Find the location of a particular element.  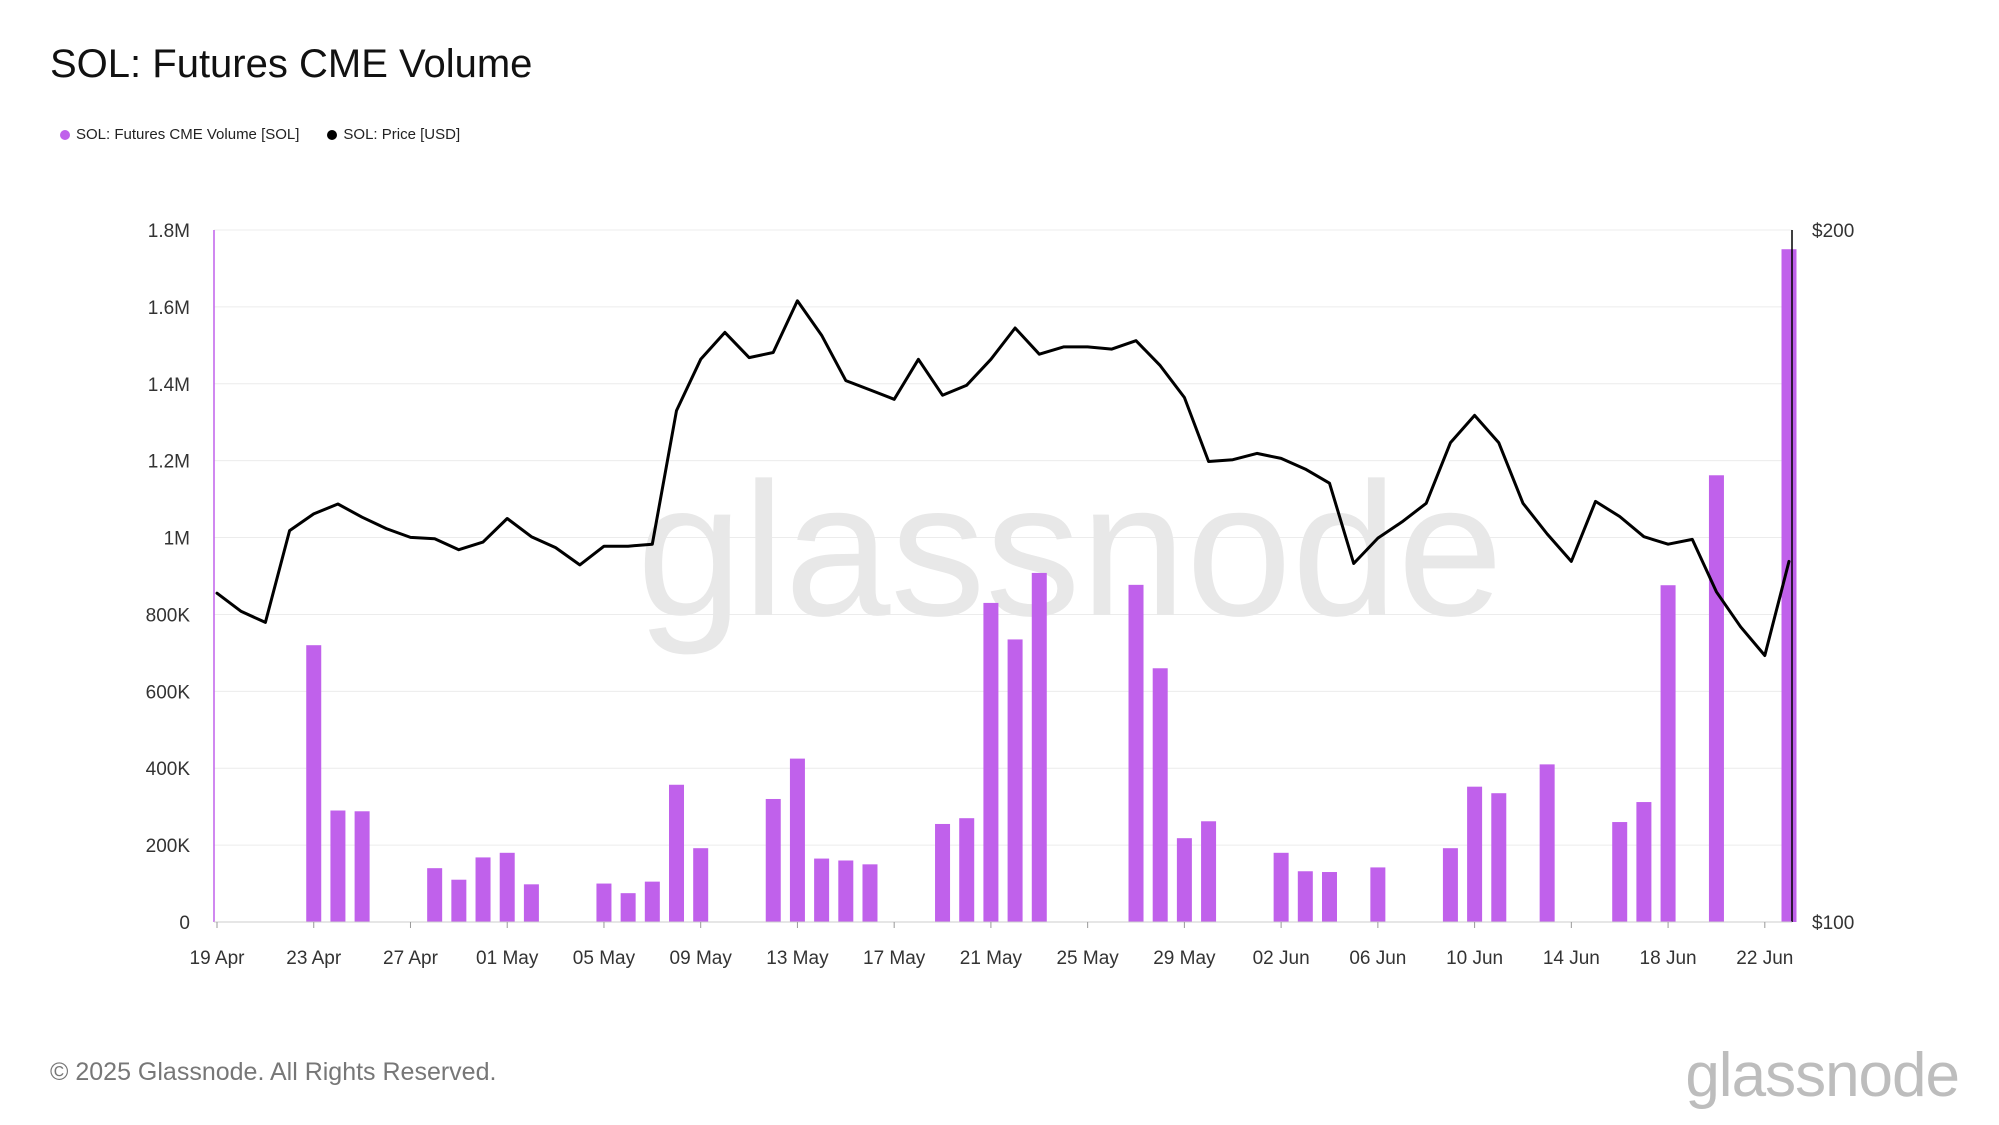

x-tick-label: 19 Apr is located at coordinates (218, 958).